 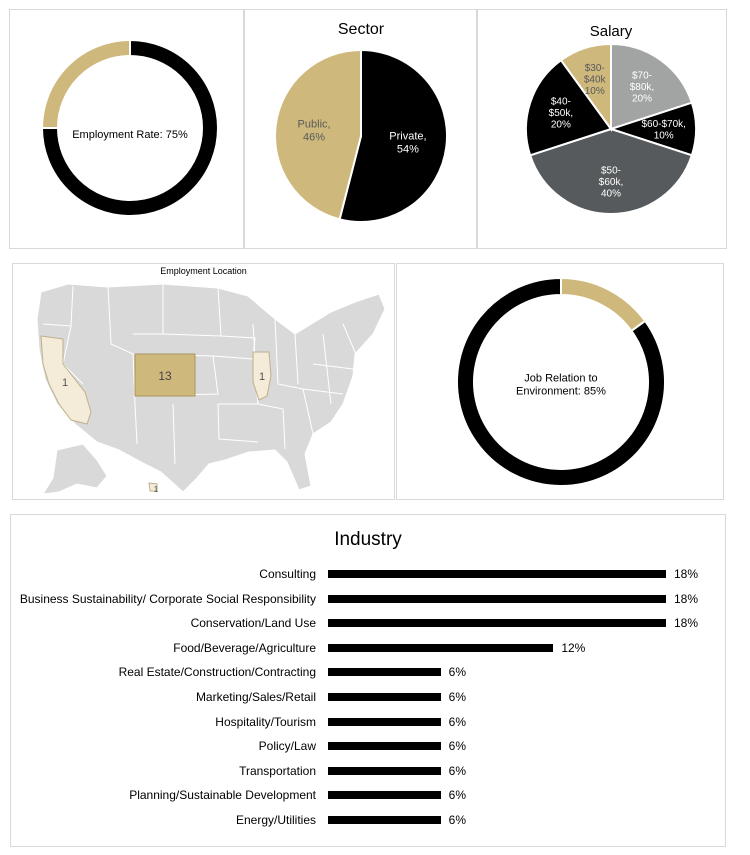 I want to click on employment-rate-chart: Employment Rate: 75%, so click(x=129, y=127).